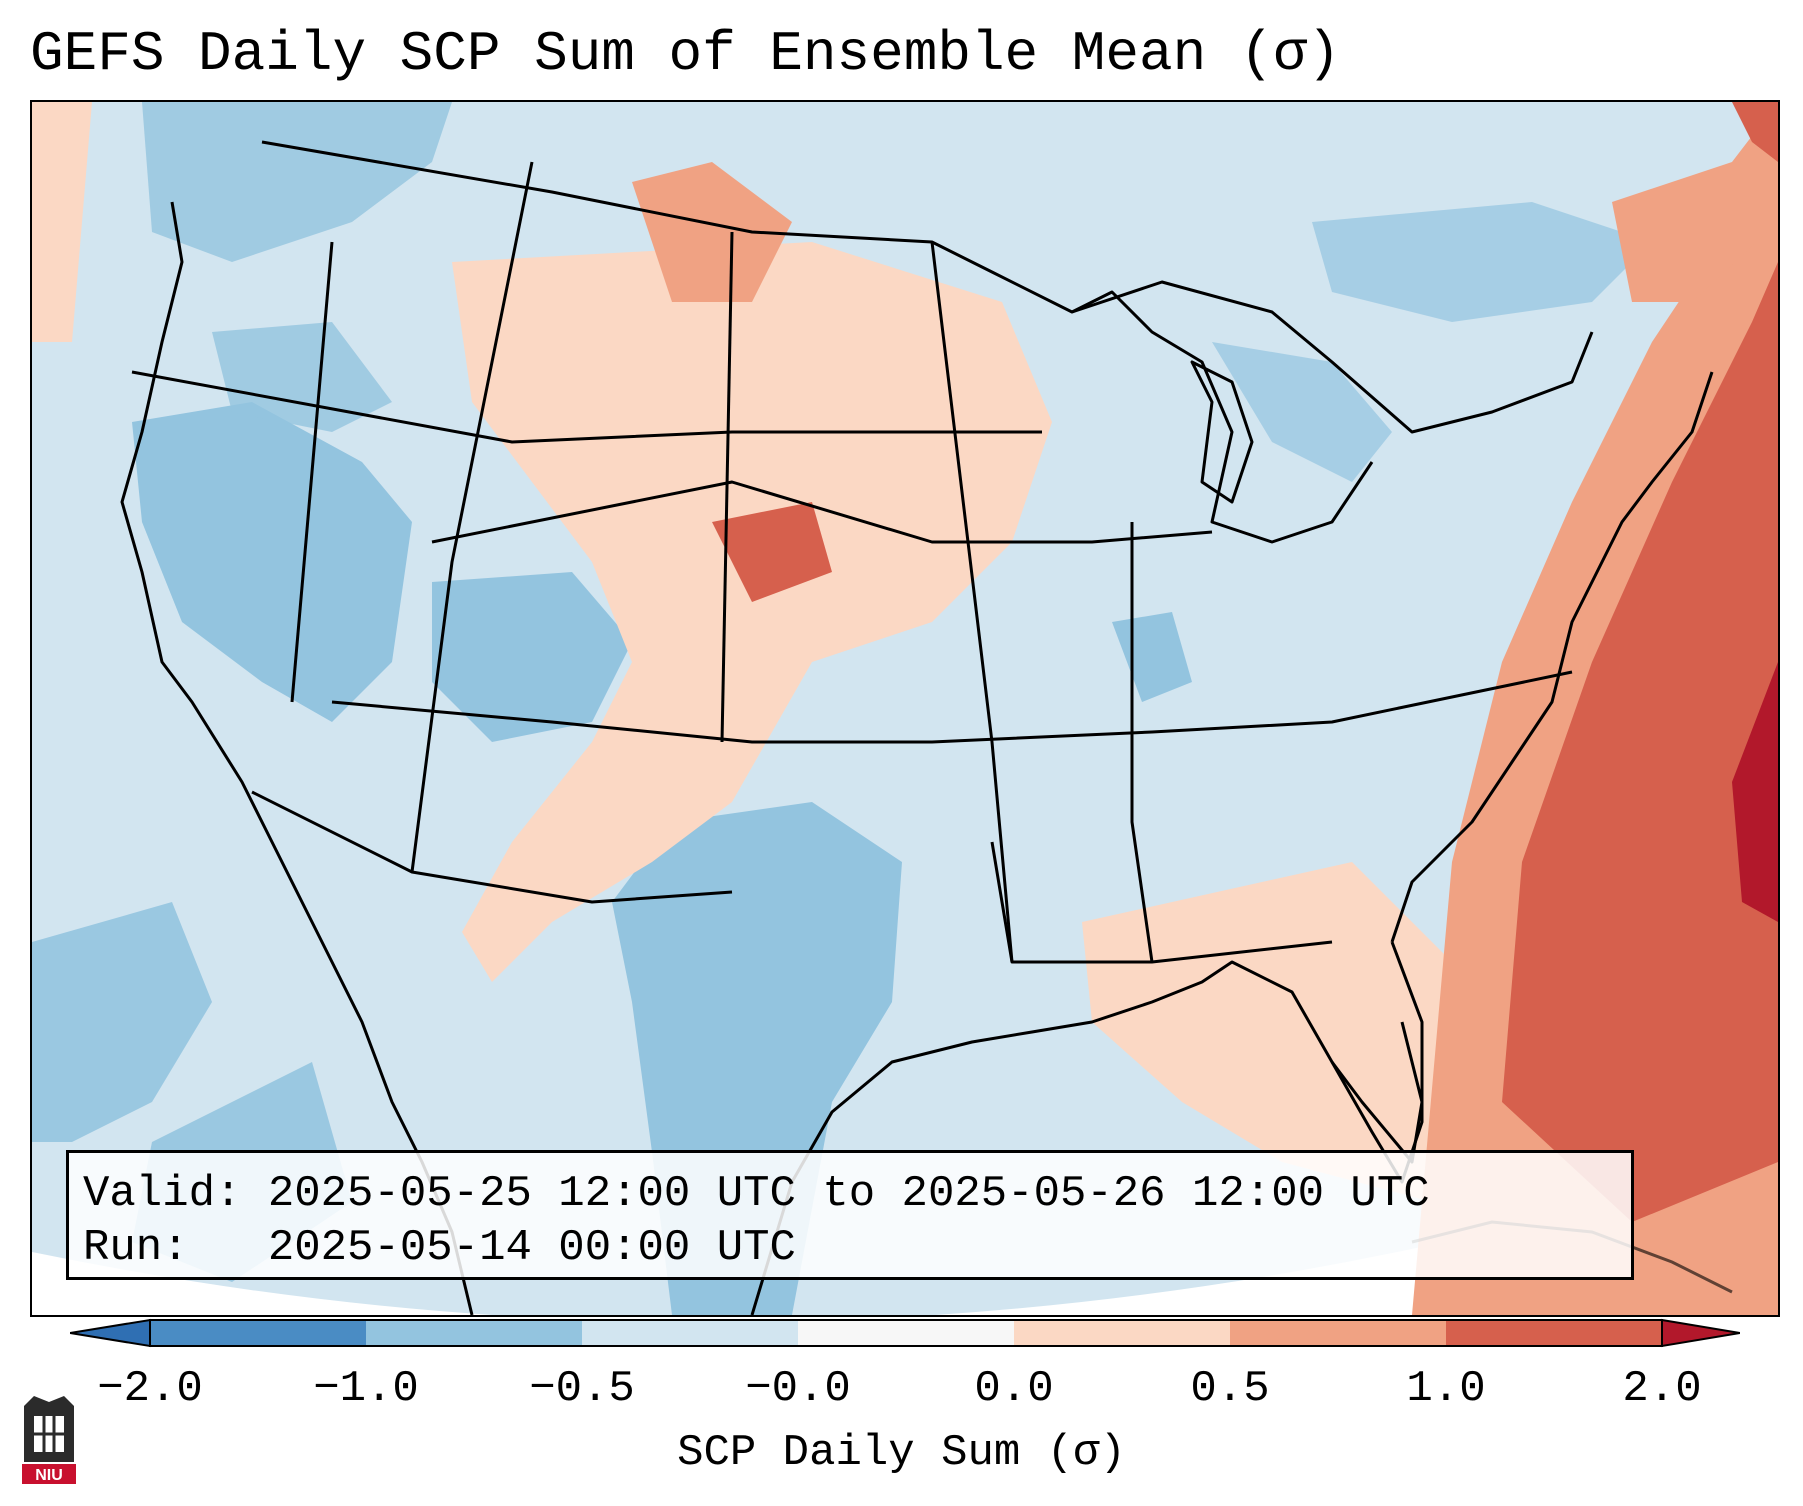 This screenshot has width=1803, height=1506. Describe the element at coordinates (472, 517) in the screenshot. I see `state-line-v2` at that location.